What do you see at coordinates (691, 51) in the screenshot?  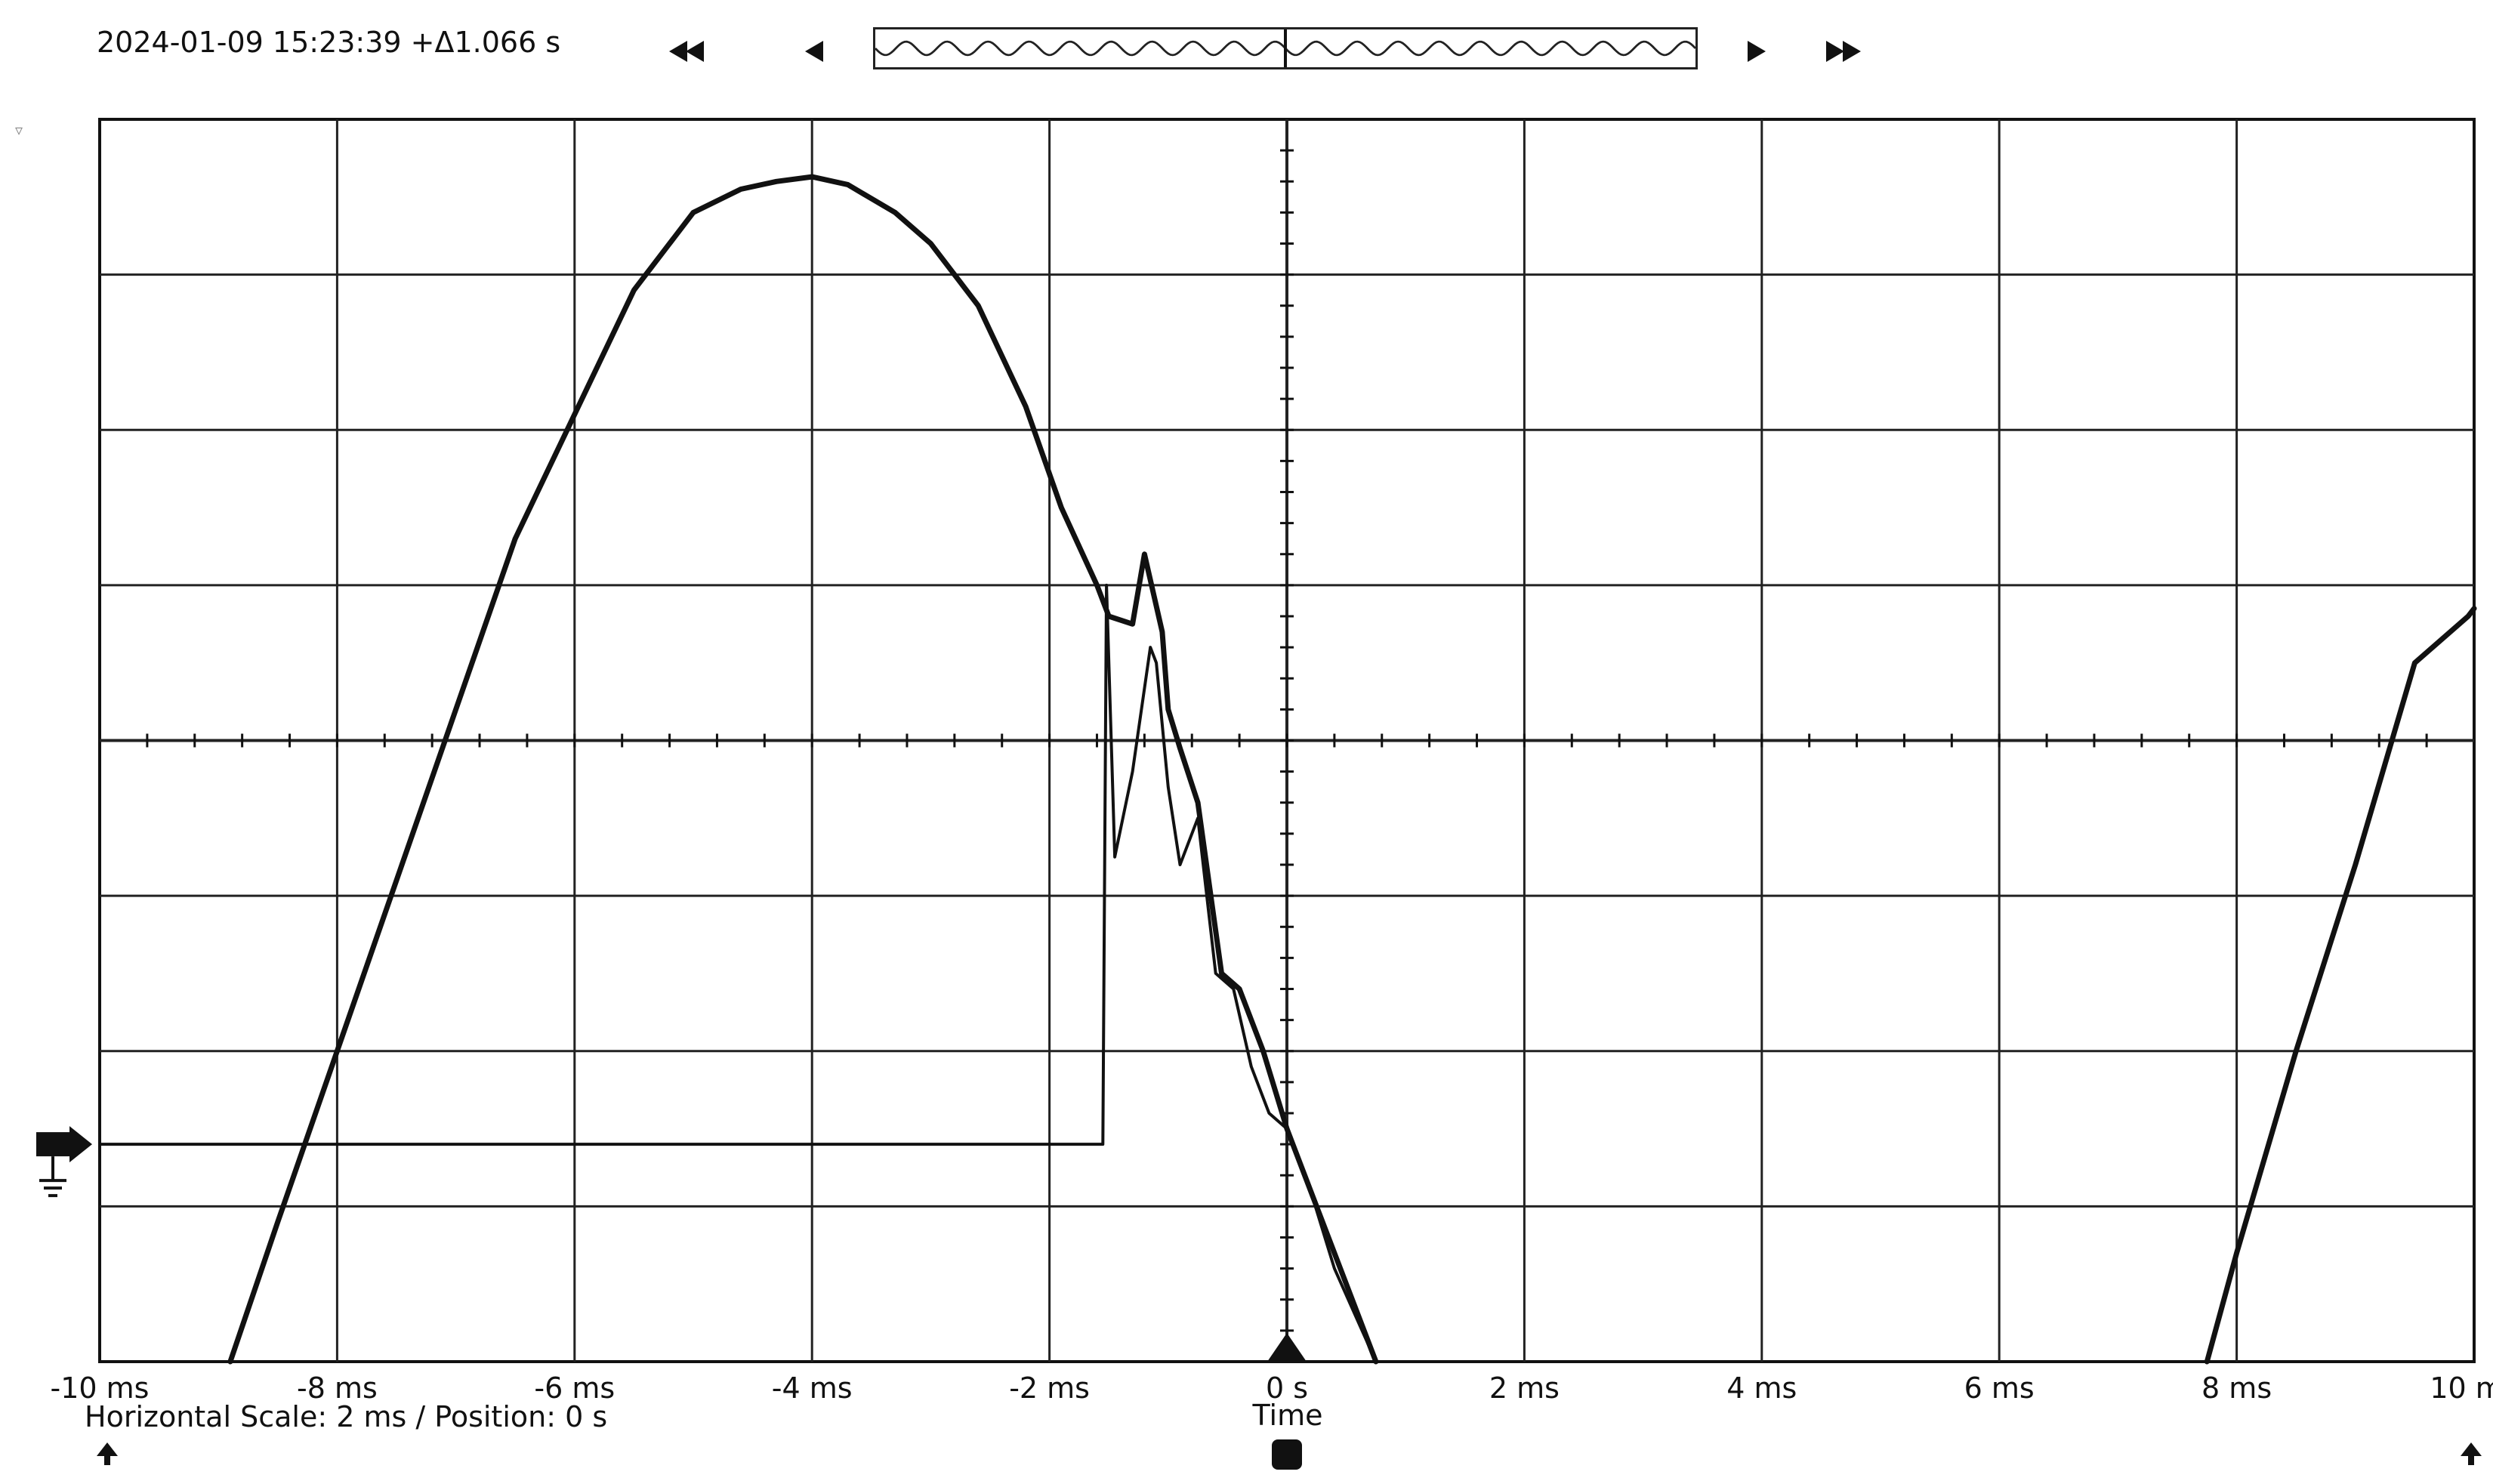 I see `rewind-icon` at bounding box center [691, 51].